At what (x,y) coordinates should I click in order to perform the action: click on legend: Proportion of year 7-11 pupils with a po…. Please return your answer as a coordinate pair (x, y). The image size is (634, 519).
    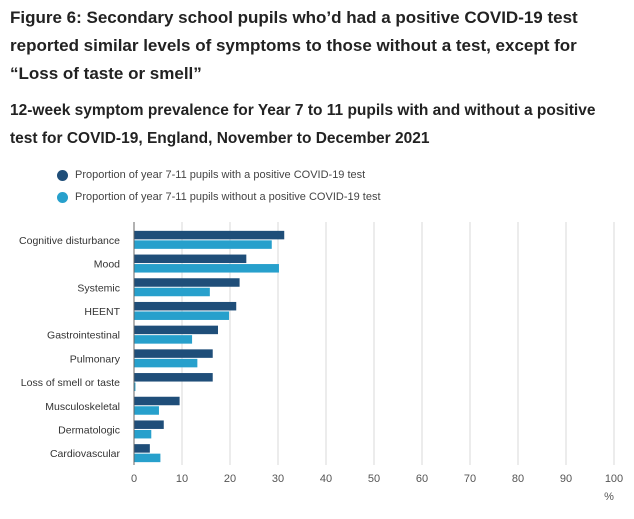
    Looking at the image, I should click on (219, 186).